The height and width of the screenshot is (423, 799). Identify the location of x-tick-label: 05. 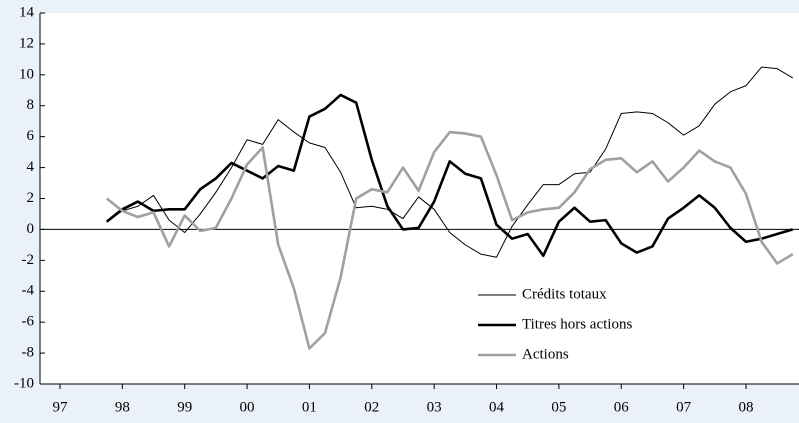
(558, 407).